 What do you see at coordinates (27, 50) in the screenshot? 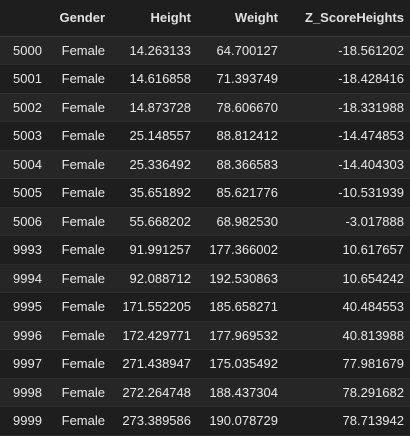
I see `row-index-cell: 5000` at bounding box center [27, 50].